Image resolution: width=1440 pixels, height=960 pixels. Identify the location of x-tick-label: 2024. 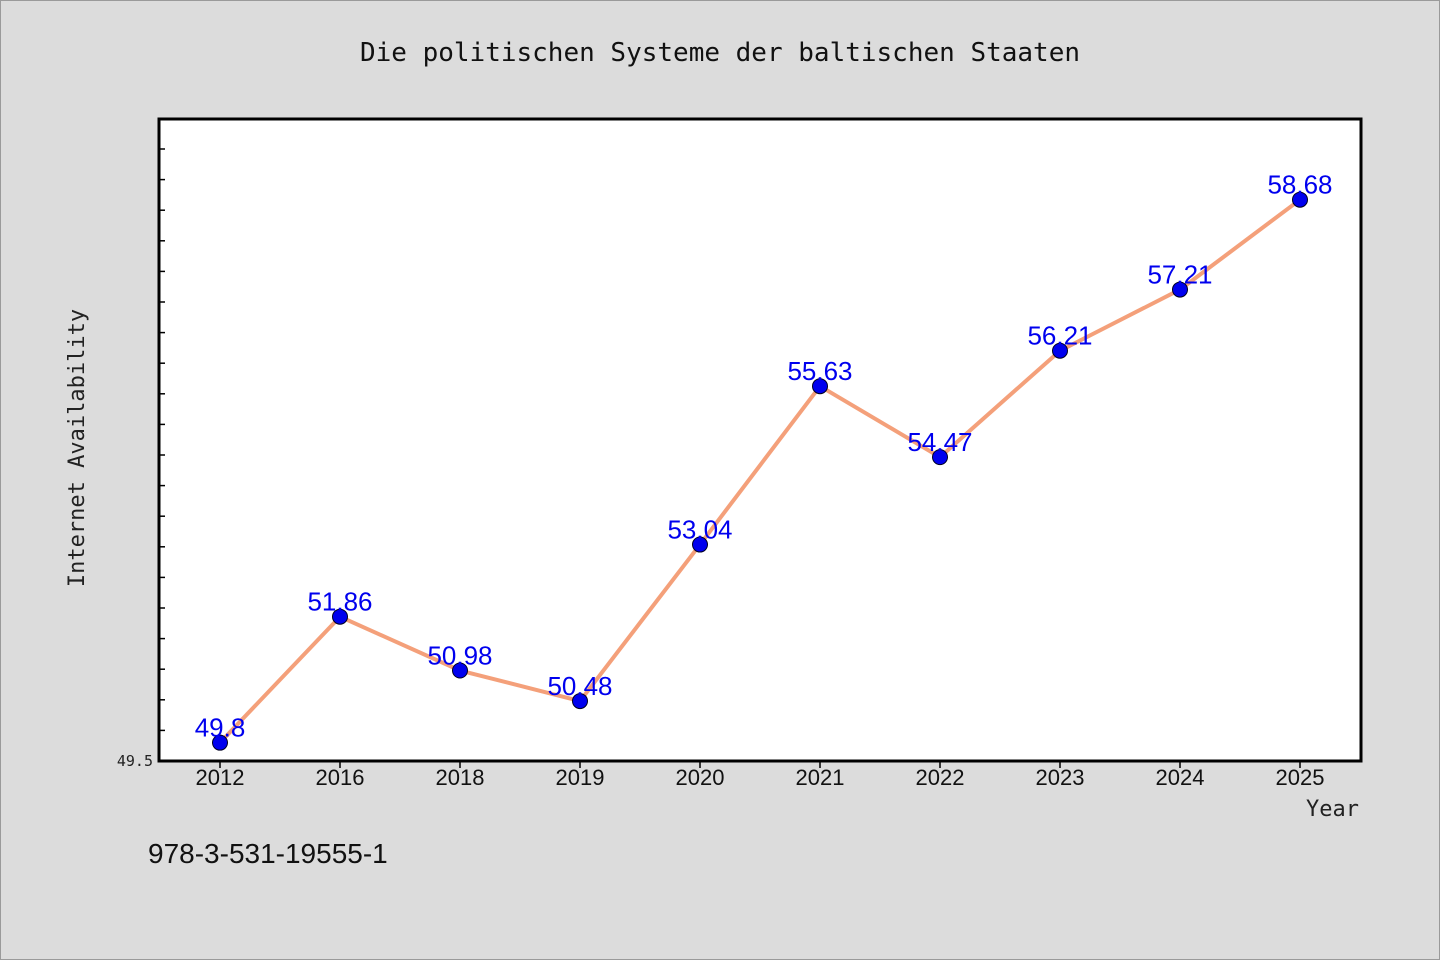
(1180, 777).